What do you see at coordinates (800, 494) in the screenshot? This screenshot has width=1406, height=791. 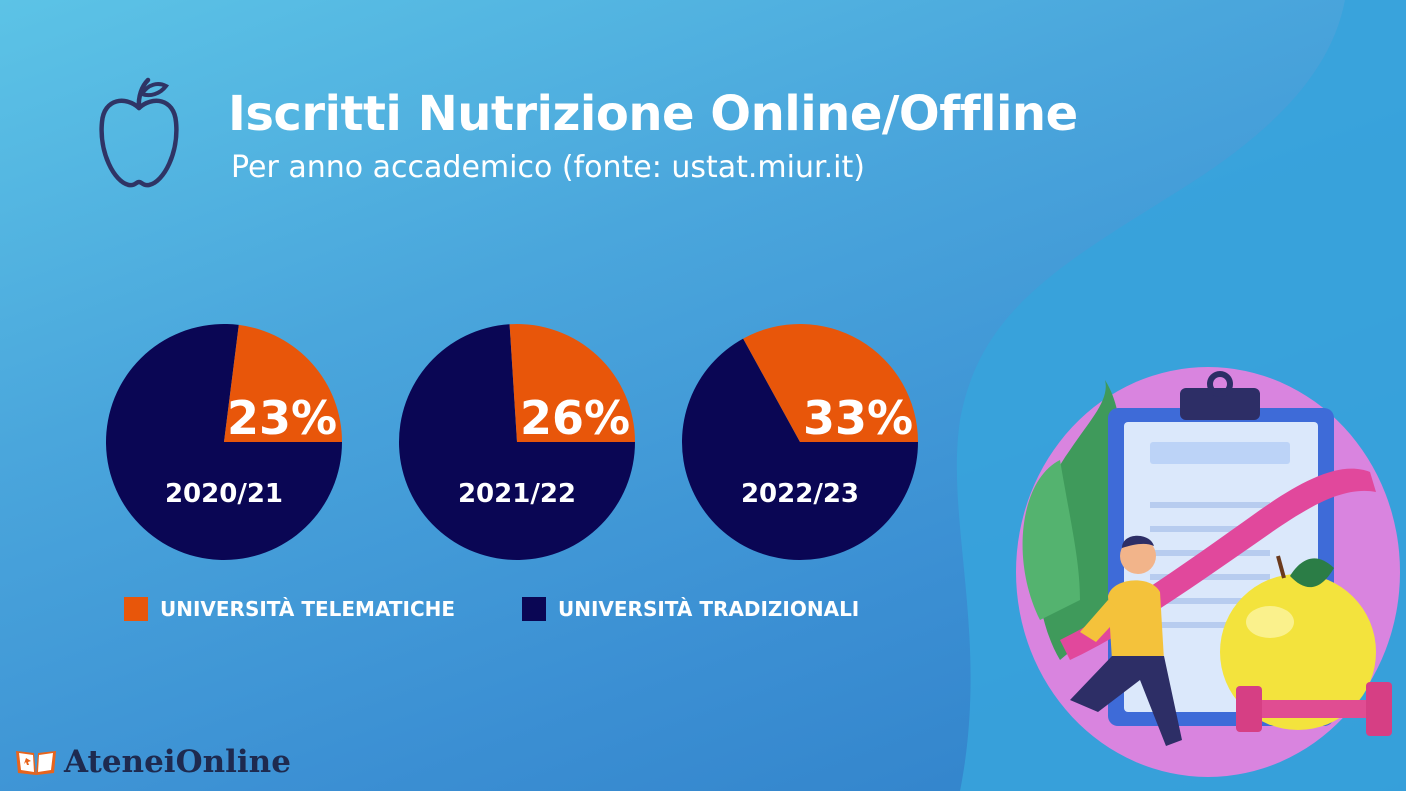 I see `pie-year-label-3: 2022/23` at bounding box center [800, 494].